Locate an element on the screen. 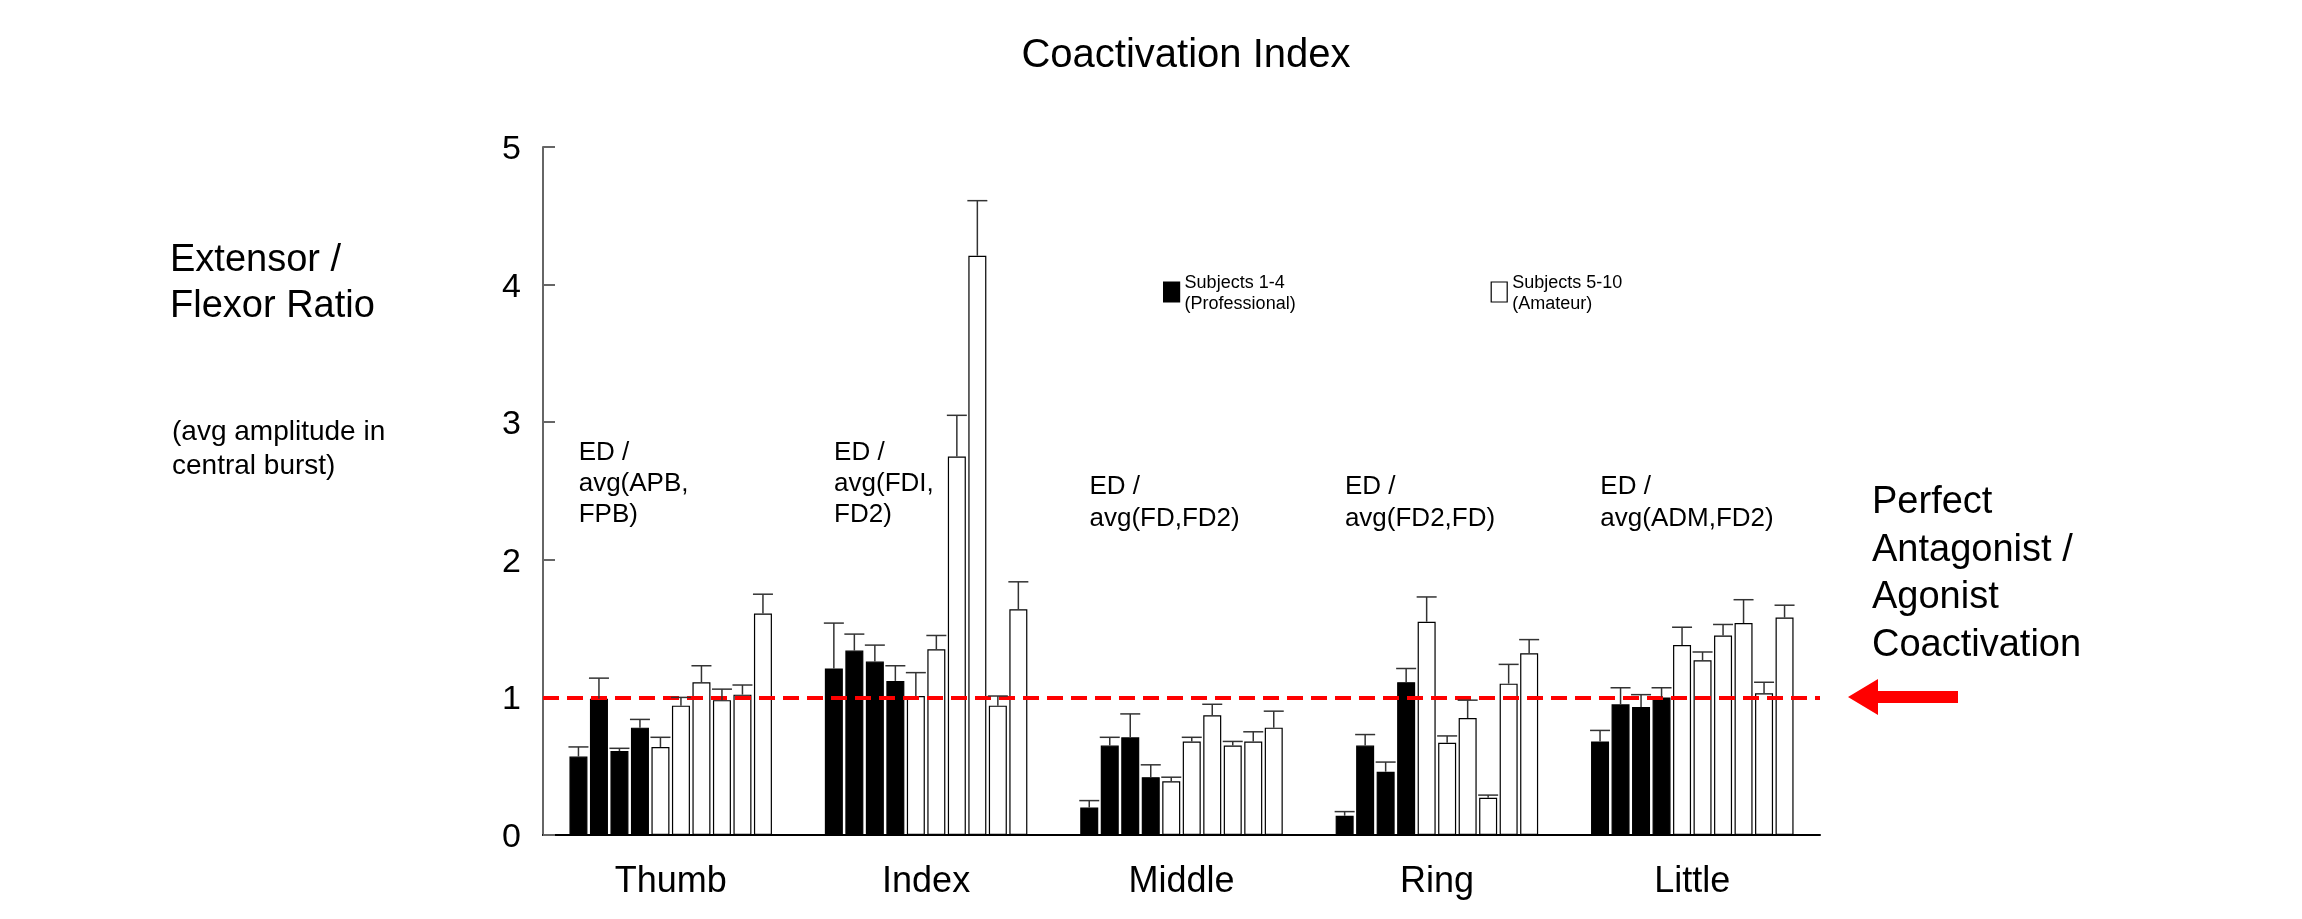 The image size is (2302, 919). text: (avg amplitude in central burst) is located at coordinates (279, 448).